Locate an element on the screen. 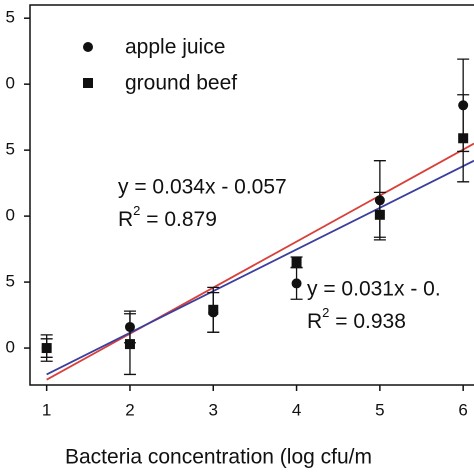 The image size is (474, 474). legend-label: ground beef is located at coordinates (181, 83).